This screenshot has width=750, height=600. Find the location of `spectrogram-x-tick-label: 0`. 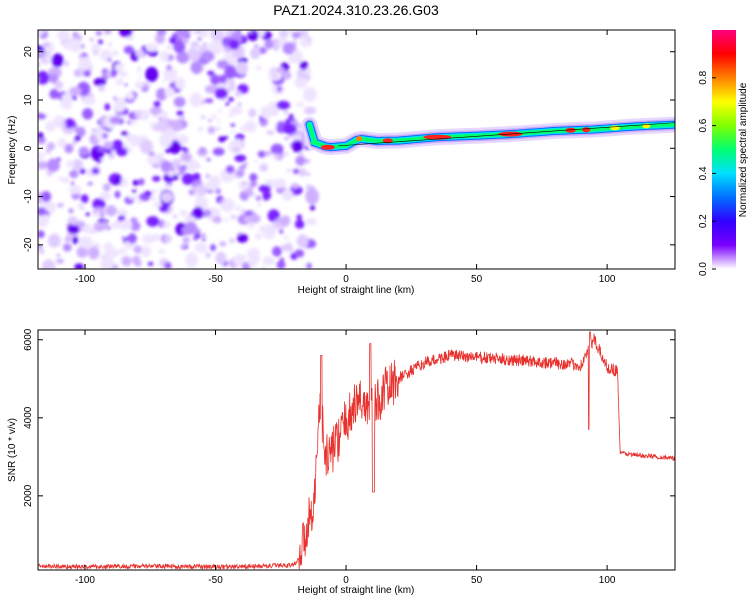

spectrogram-x-tick-label: 0 is located at coordinates (346, 279).